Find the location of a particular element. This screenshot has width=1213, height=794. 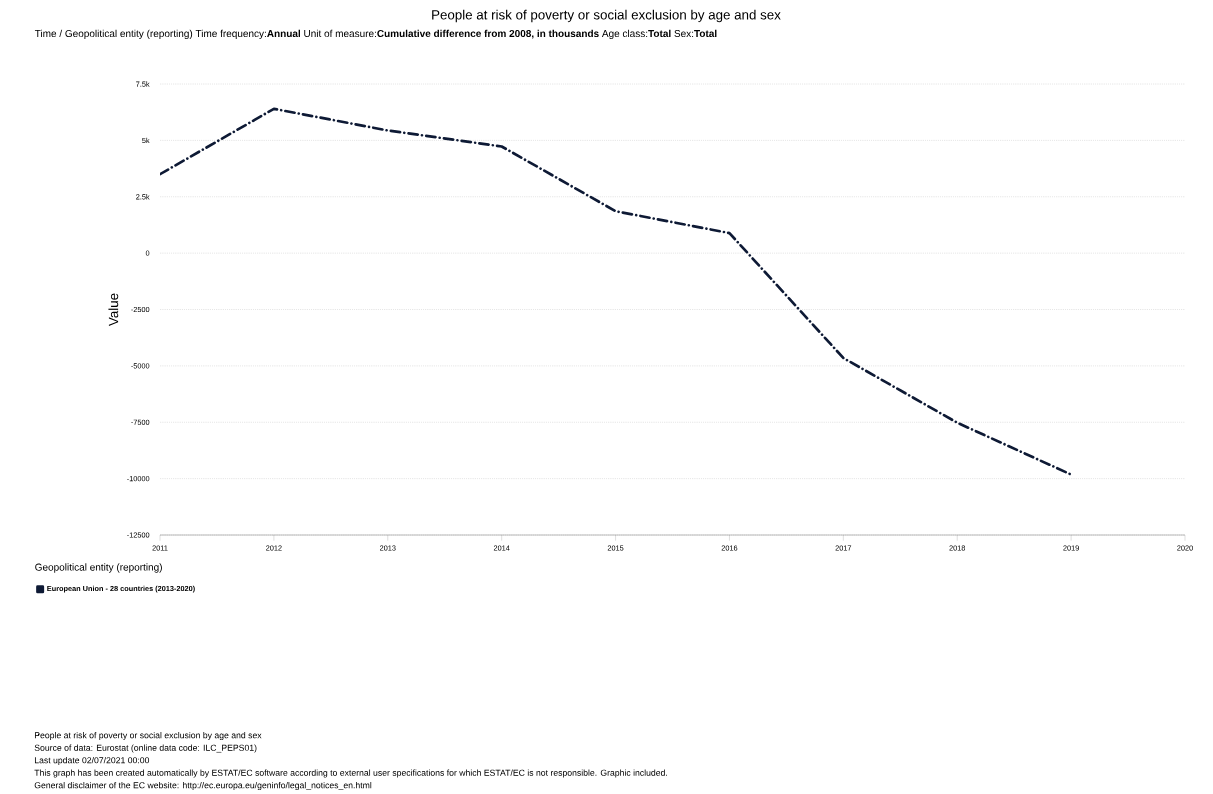

legend-title: Geopolitical entity (reporting) is located at coordinates (98, 568).